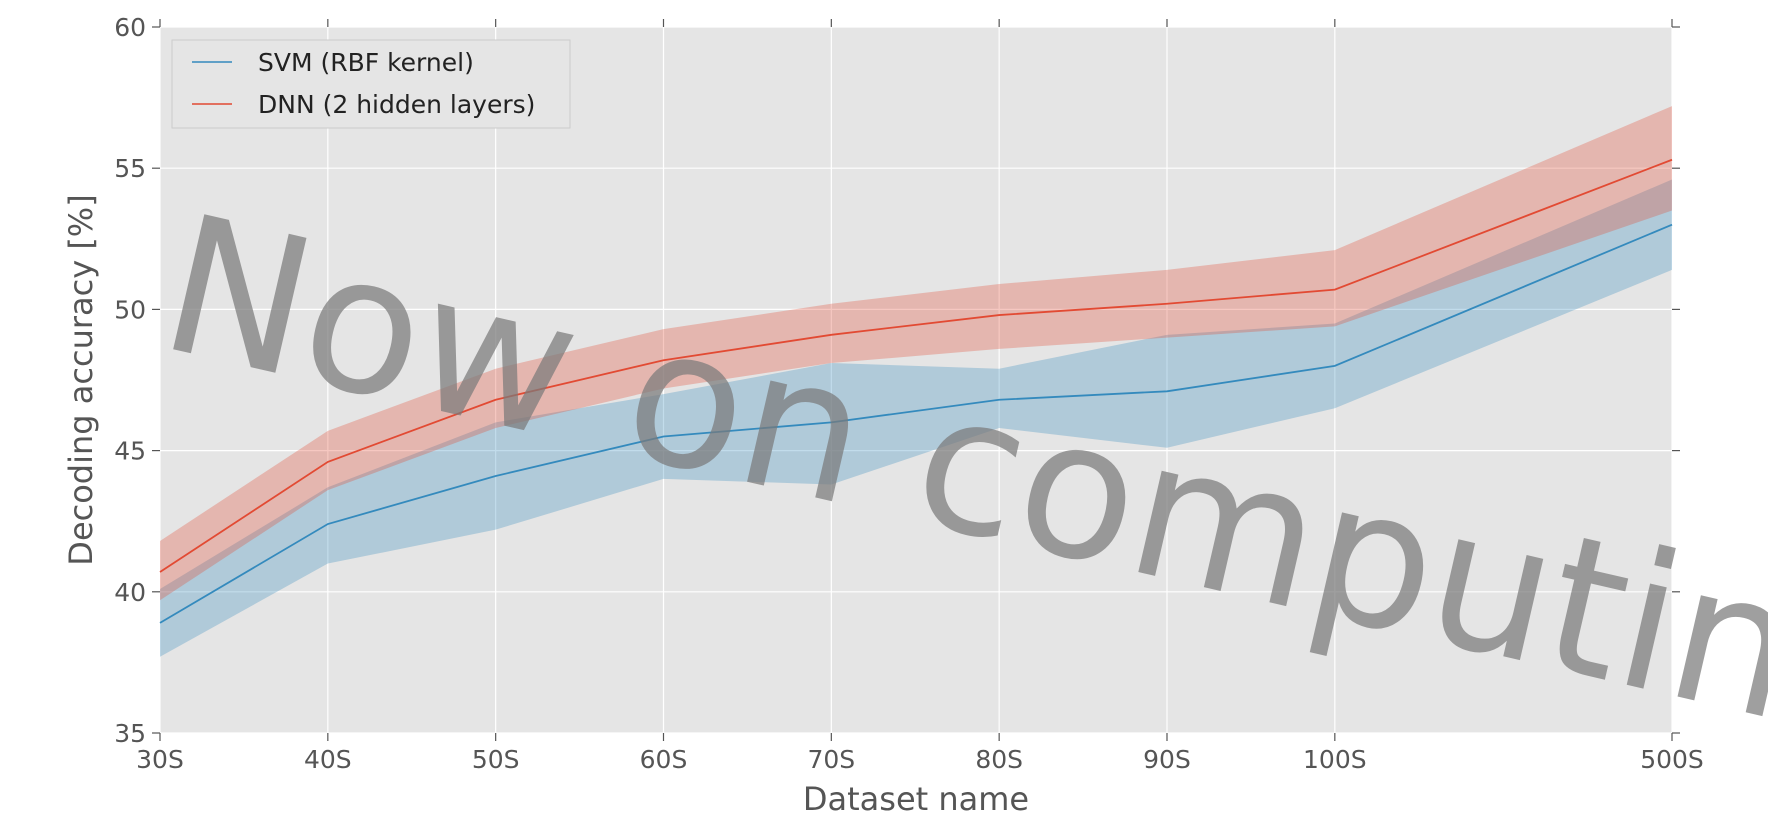 This screenshot has width=1768, height=825. I want to click on x-tick-label-90S: 90S, so click(1167, 759).